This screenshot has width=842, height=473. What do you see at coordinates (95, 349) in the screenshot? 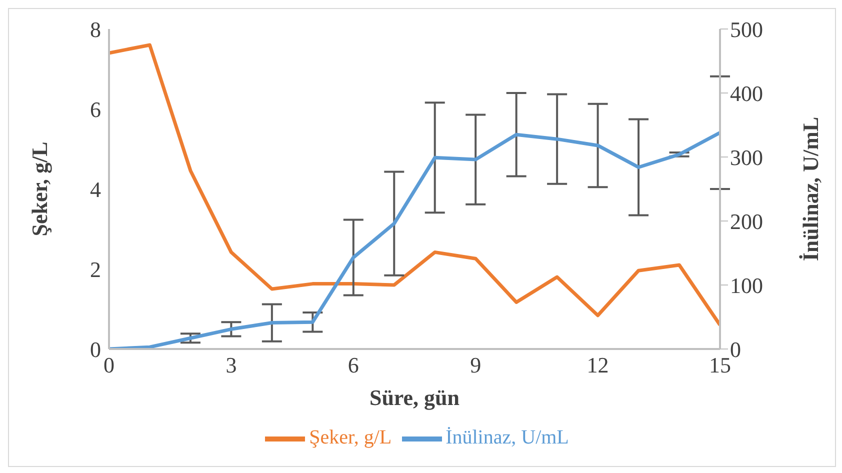
I see `y-tick-label: 0` at bounding box center [95, 349].